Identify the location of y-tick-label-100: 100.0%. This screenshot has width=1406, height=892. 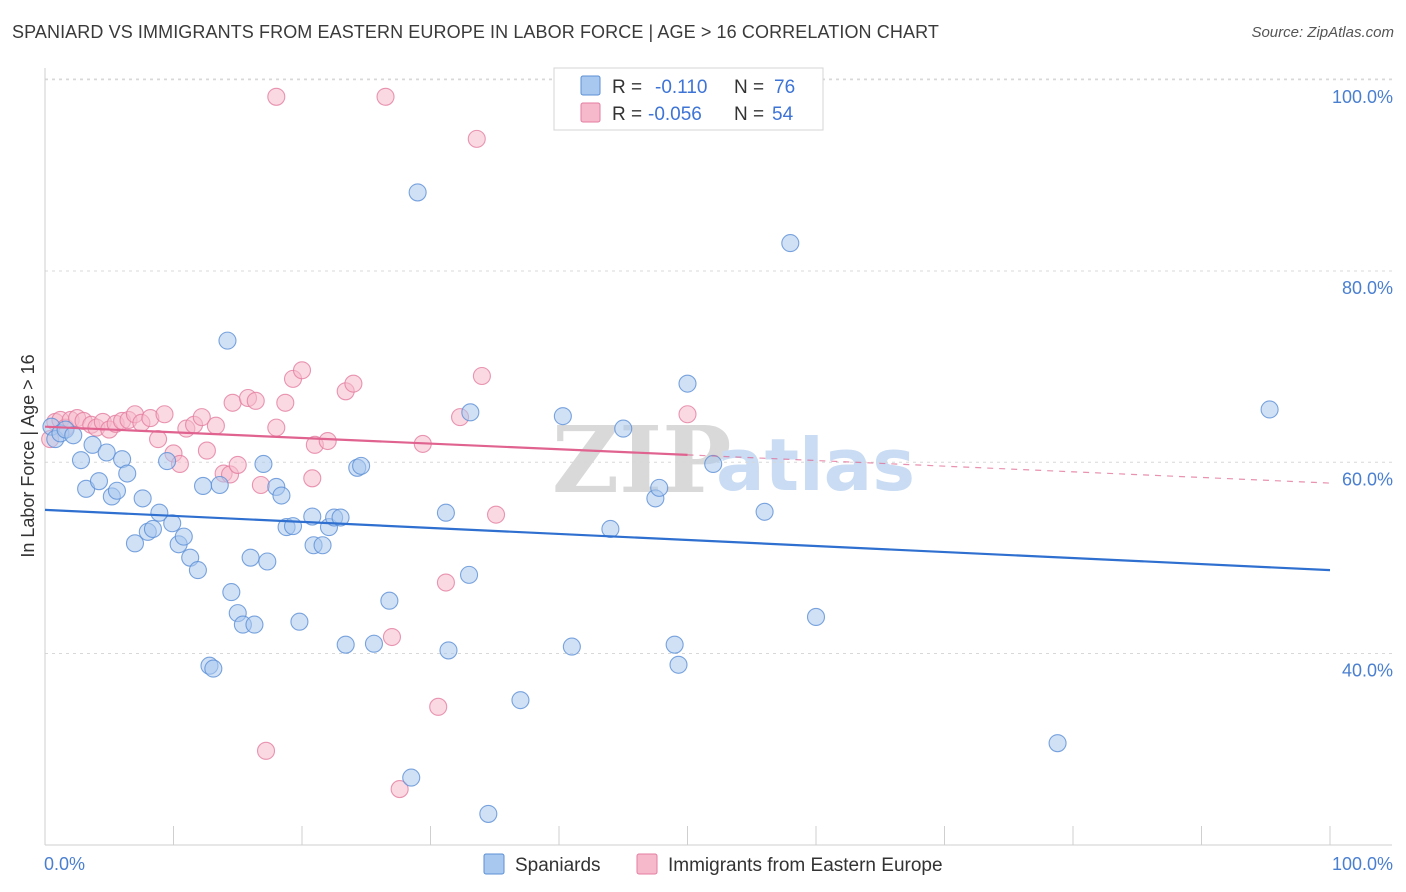
(1362, 97).